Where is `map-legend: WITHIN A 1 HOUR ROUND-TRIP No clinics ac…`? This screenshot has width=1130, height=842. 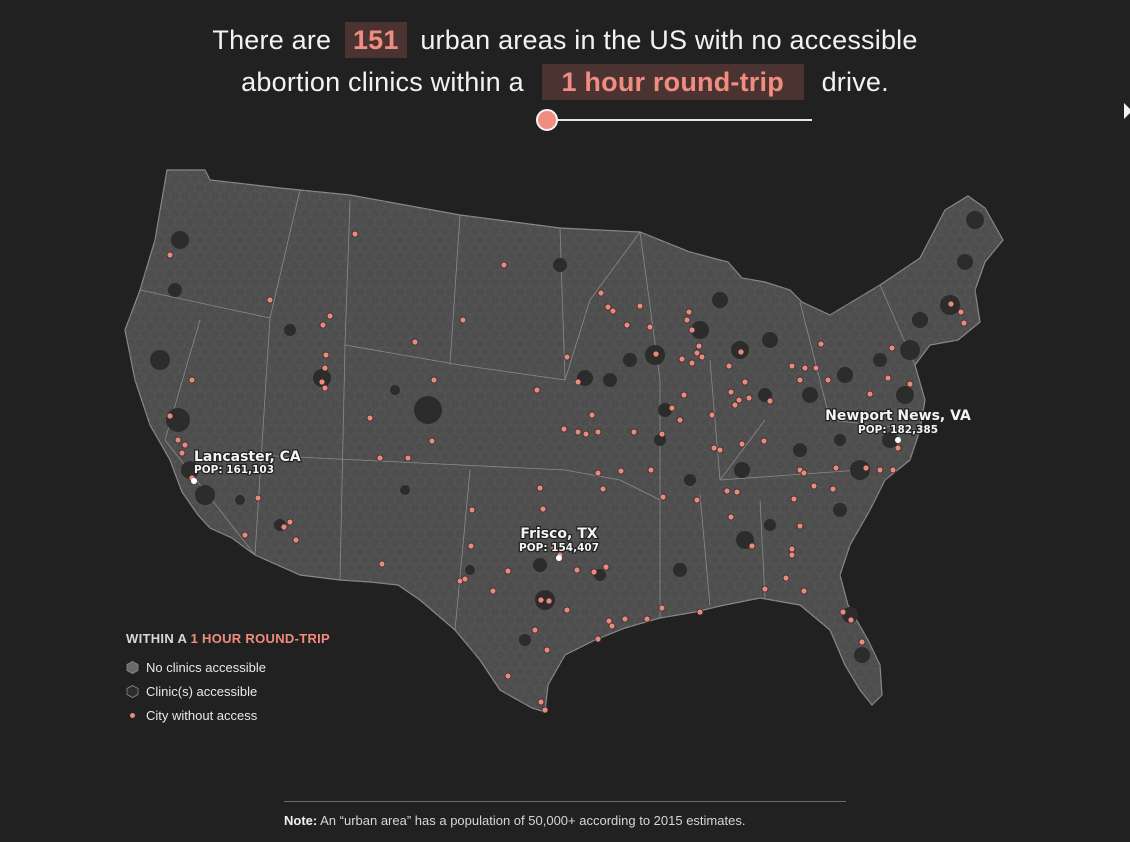 map-legend: WITHIN A 1 HOUR ROUND-TRIP No clinics ac… is located at coordinates (228, 679).